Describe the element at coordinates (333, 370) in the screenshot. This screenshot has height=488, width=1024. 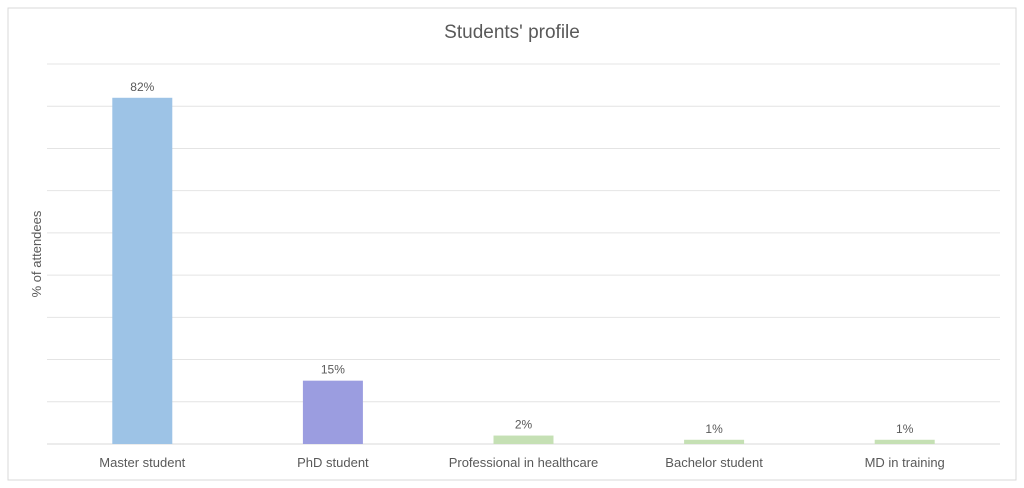
I see `data-label: 15%` at that location.